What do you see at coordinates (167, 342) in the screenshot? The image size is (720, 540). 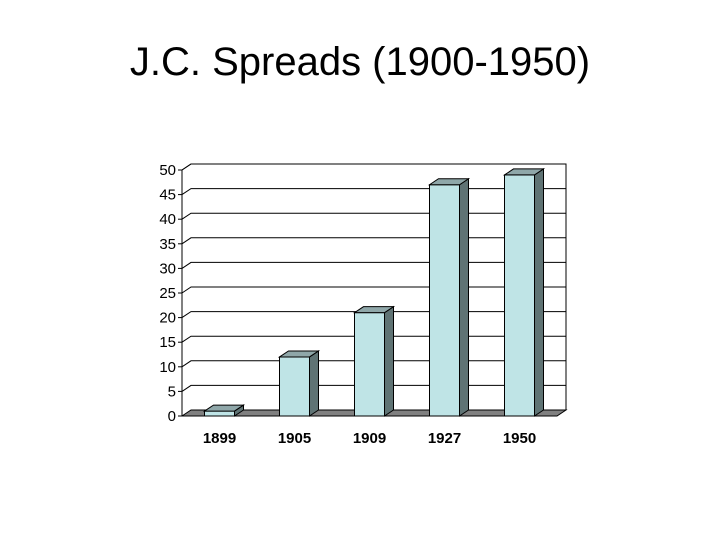 I see `y-tick-label: 15` at bounding box center [167, 342].